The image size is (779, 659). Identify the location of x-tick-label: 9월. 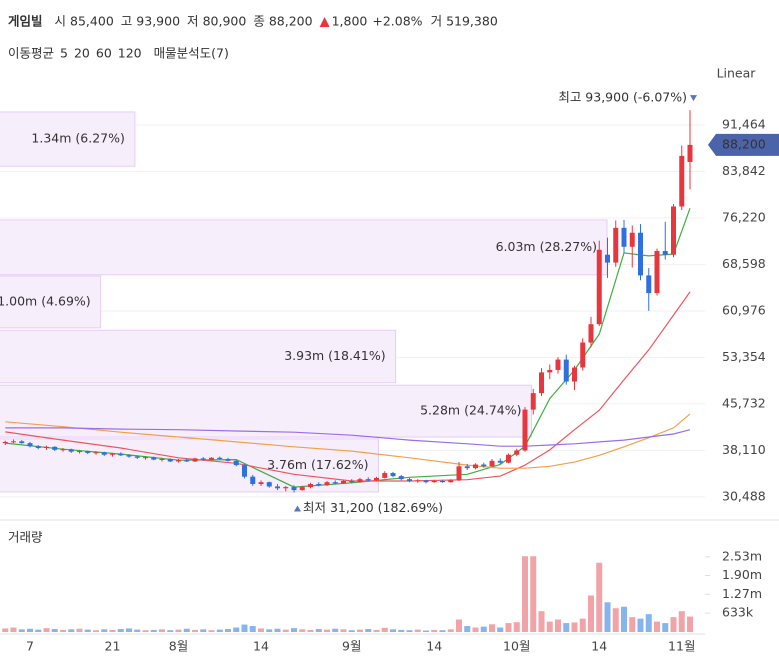
(351, 646).